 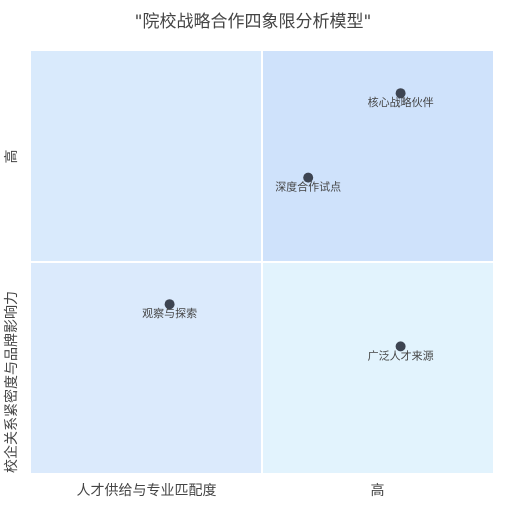 What do you see at coordinates (401, 355) in the screenshot?
I see `point-label: 广泛人才来源` at bounding box center [401, 355].